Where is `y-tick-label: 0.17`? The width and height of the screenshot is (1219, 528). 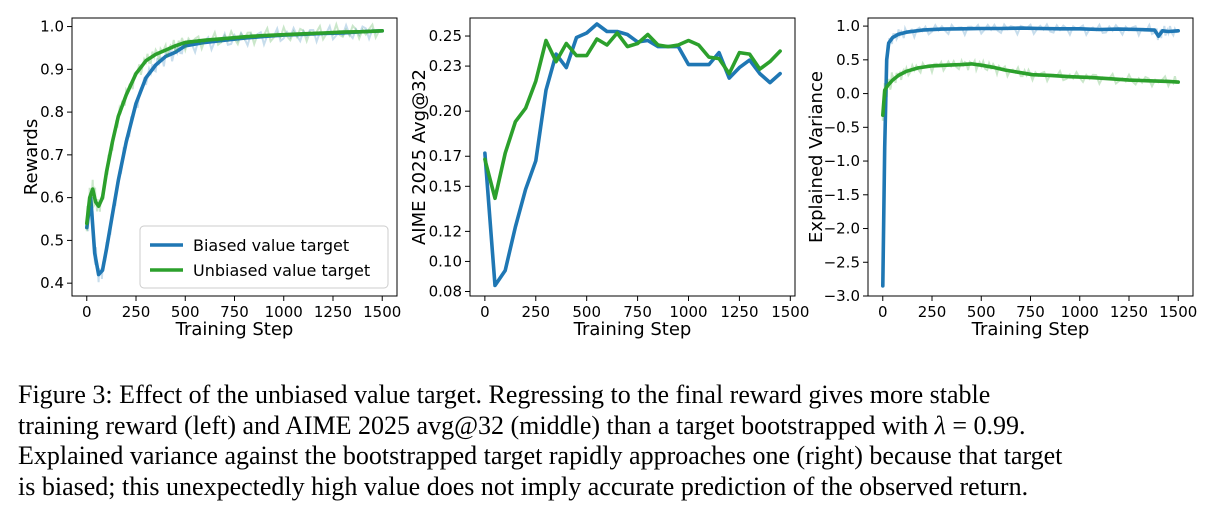
y-tick-label: 0.17 is located at coordinates (445, 156).